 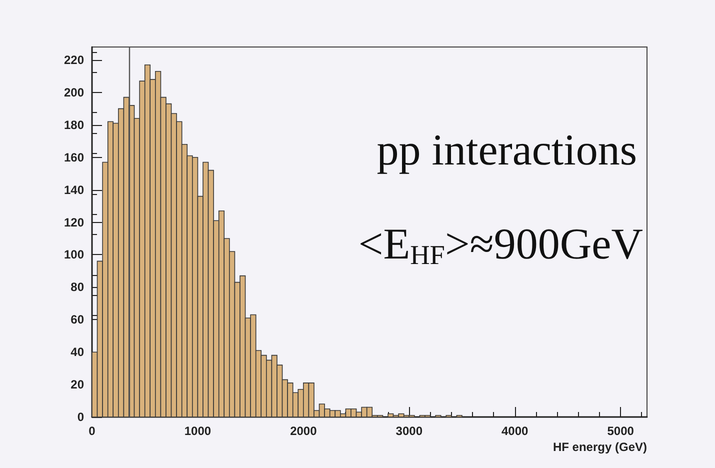 What do you see at coordinates (507, 150) in the screenshot?
I see `annotation: pp interactions` at bounding box center [507, 150].